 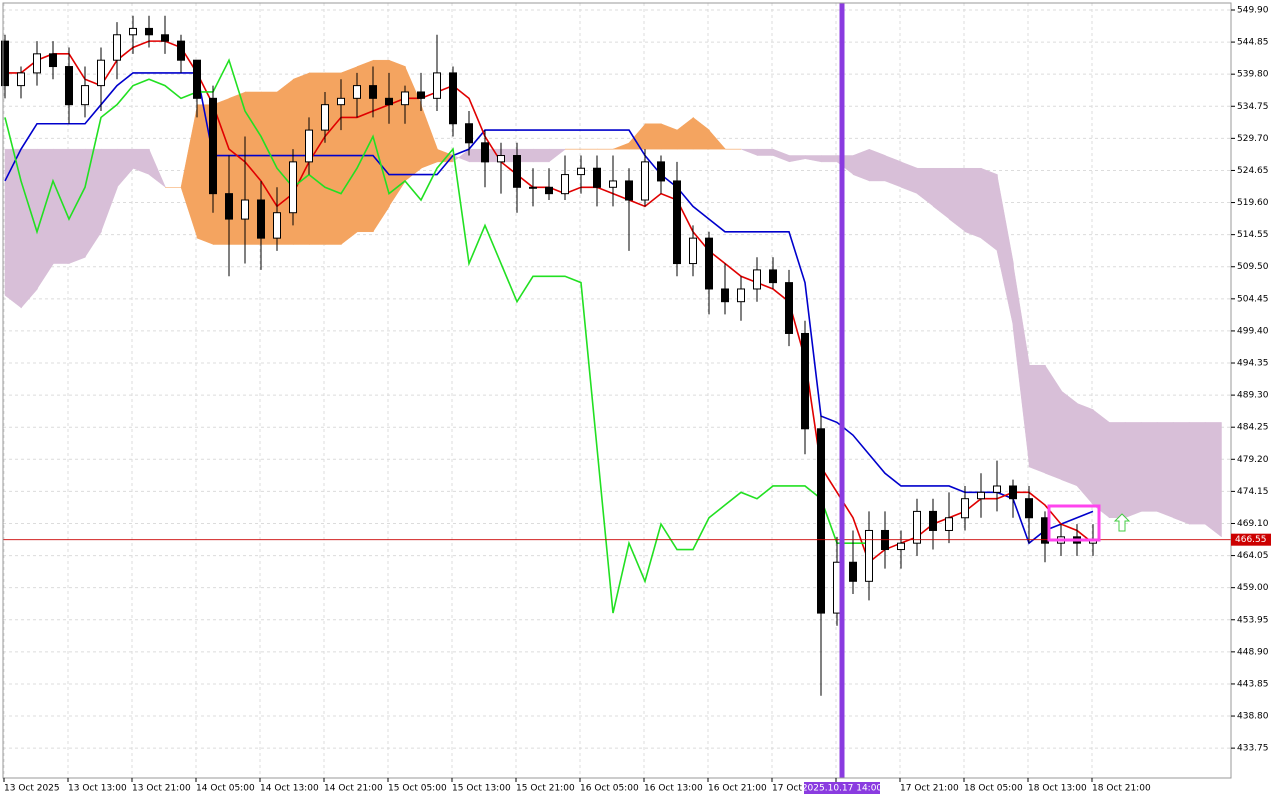 I want to click on x-tick-label: 18 Oct 13:00, so click(x=1057, y=789).